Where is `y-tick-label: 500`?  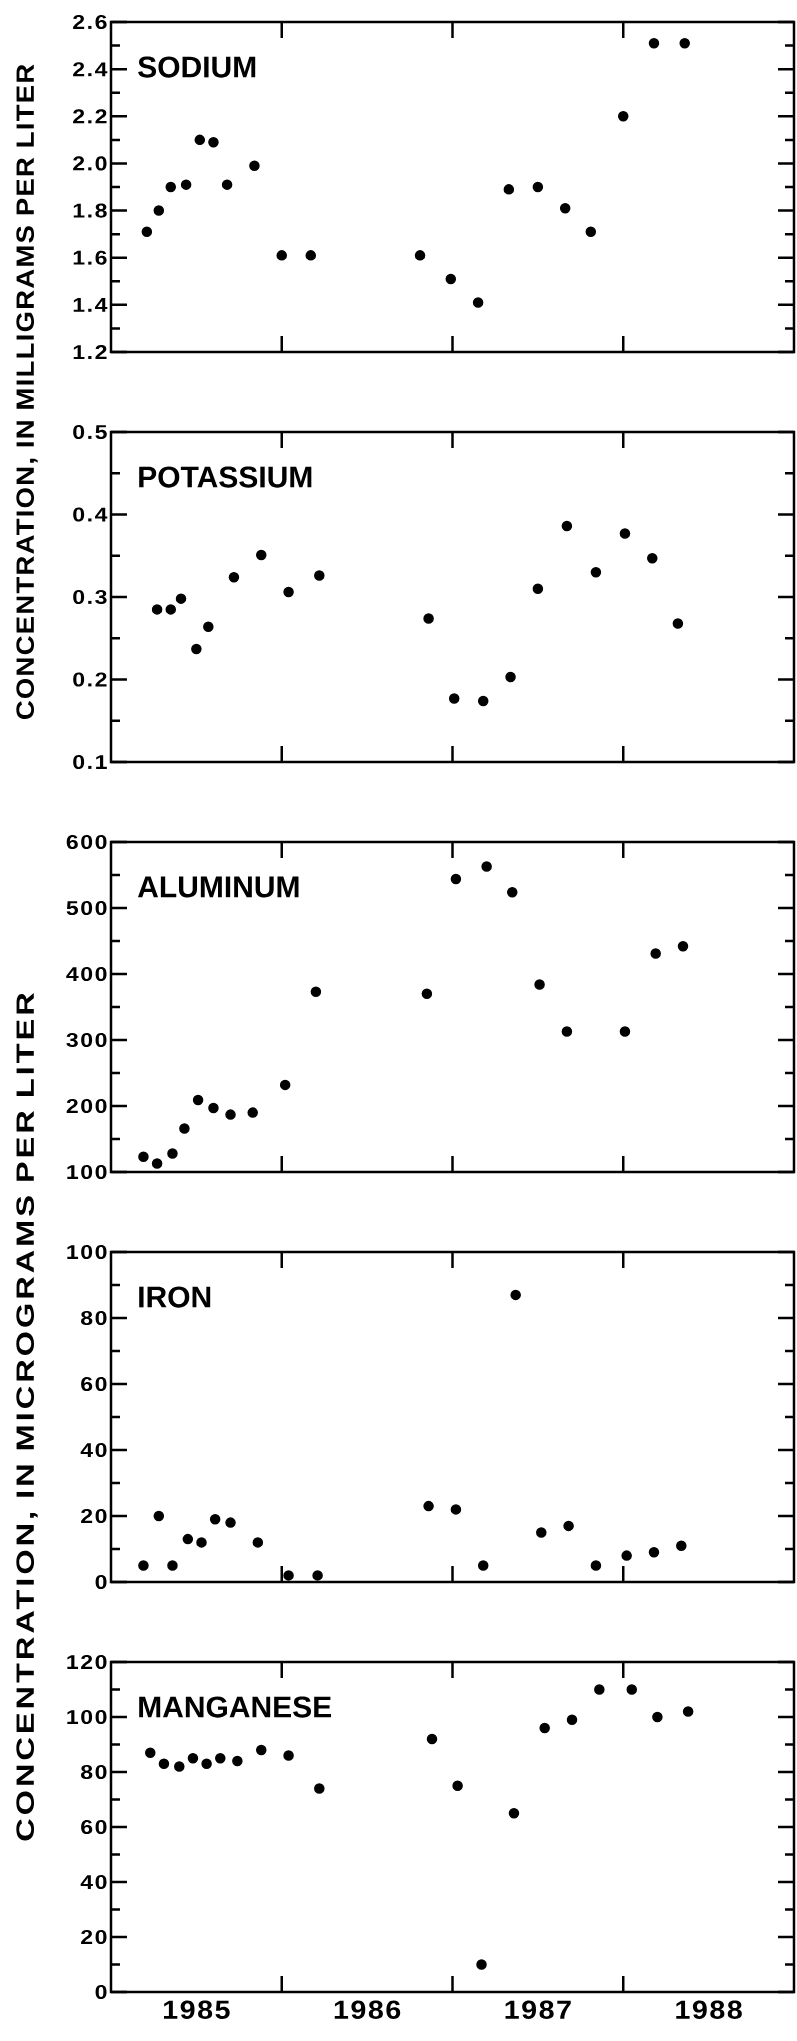
y-tick-label: 500 is located at coordinates (86, 908).